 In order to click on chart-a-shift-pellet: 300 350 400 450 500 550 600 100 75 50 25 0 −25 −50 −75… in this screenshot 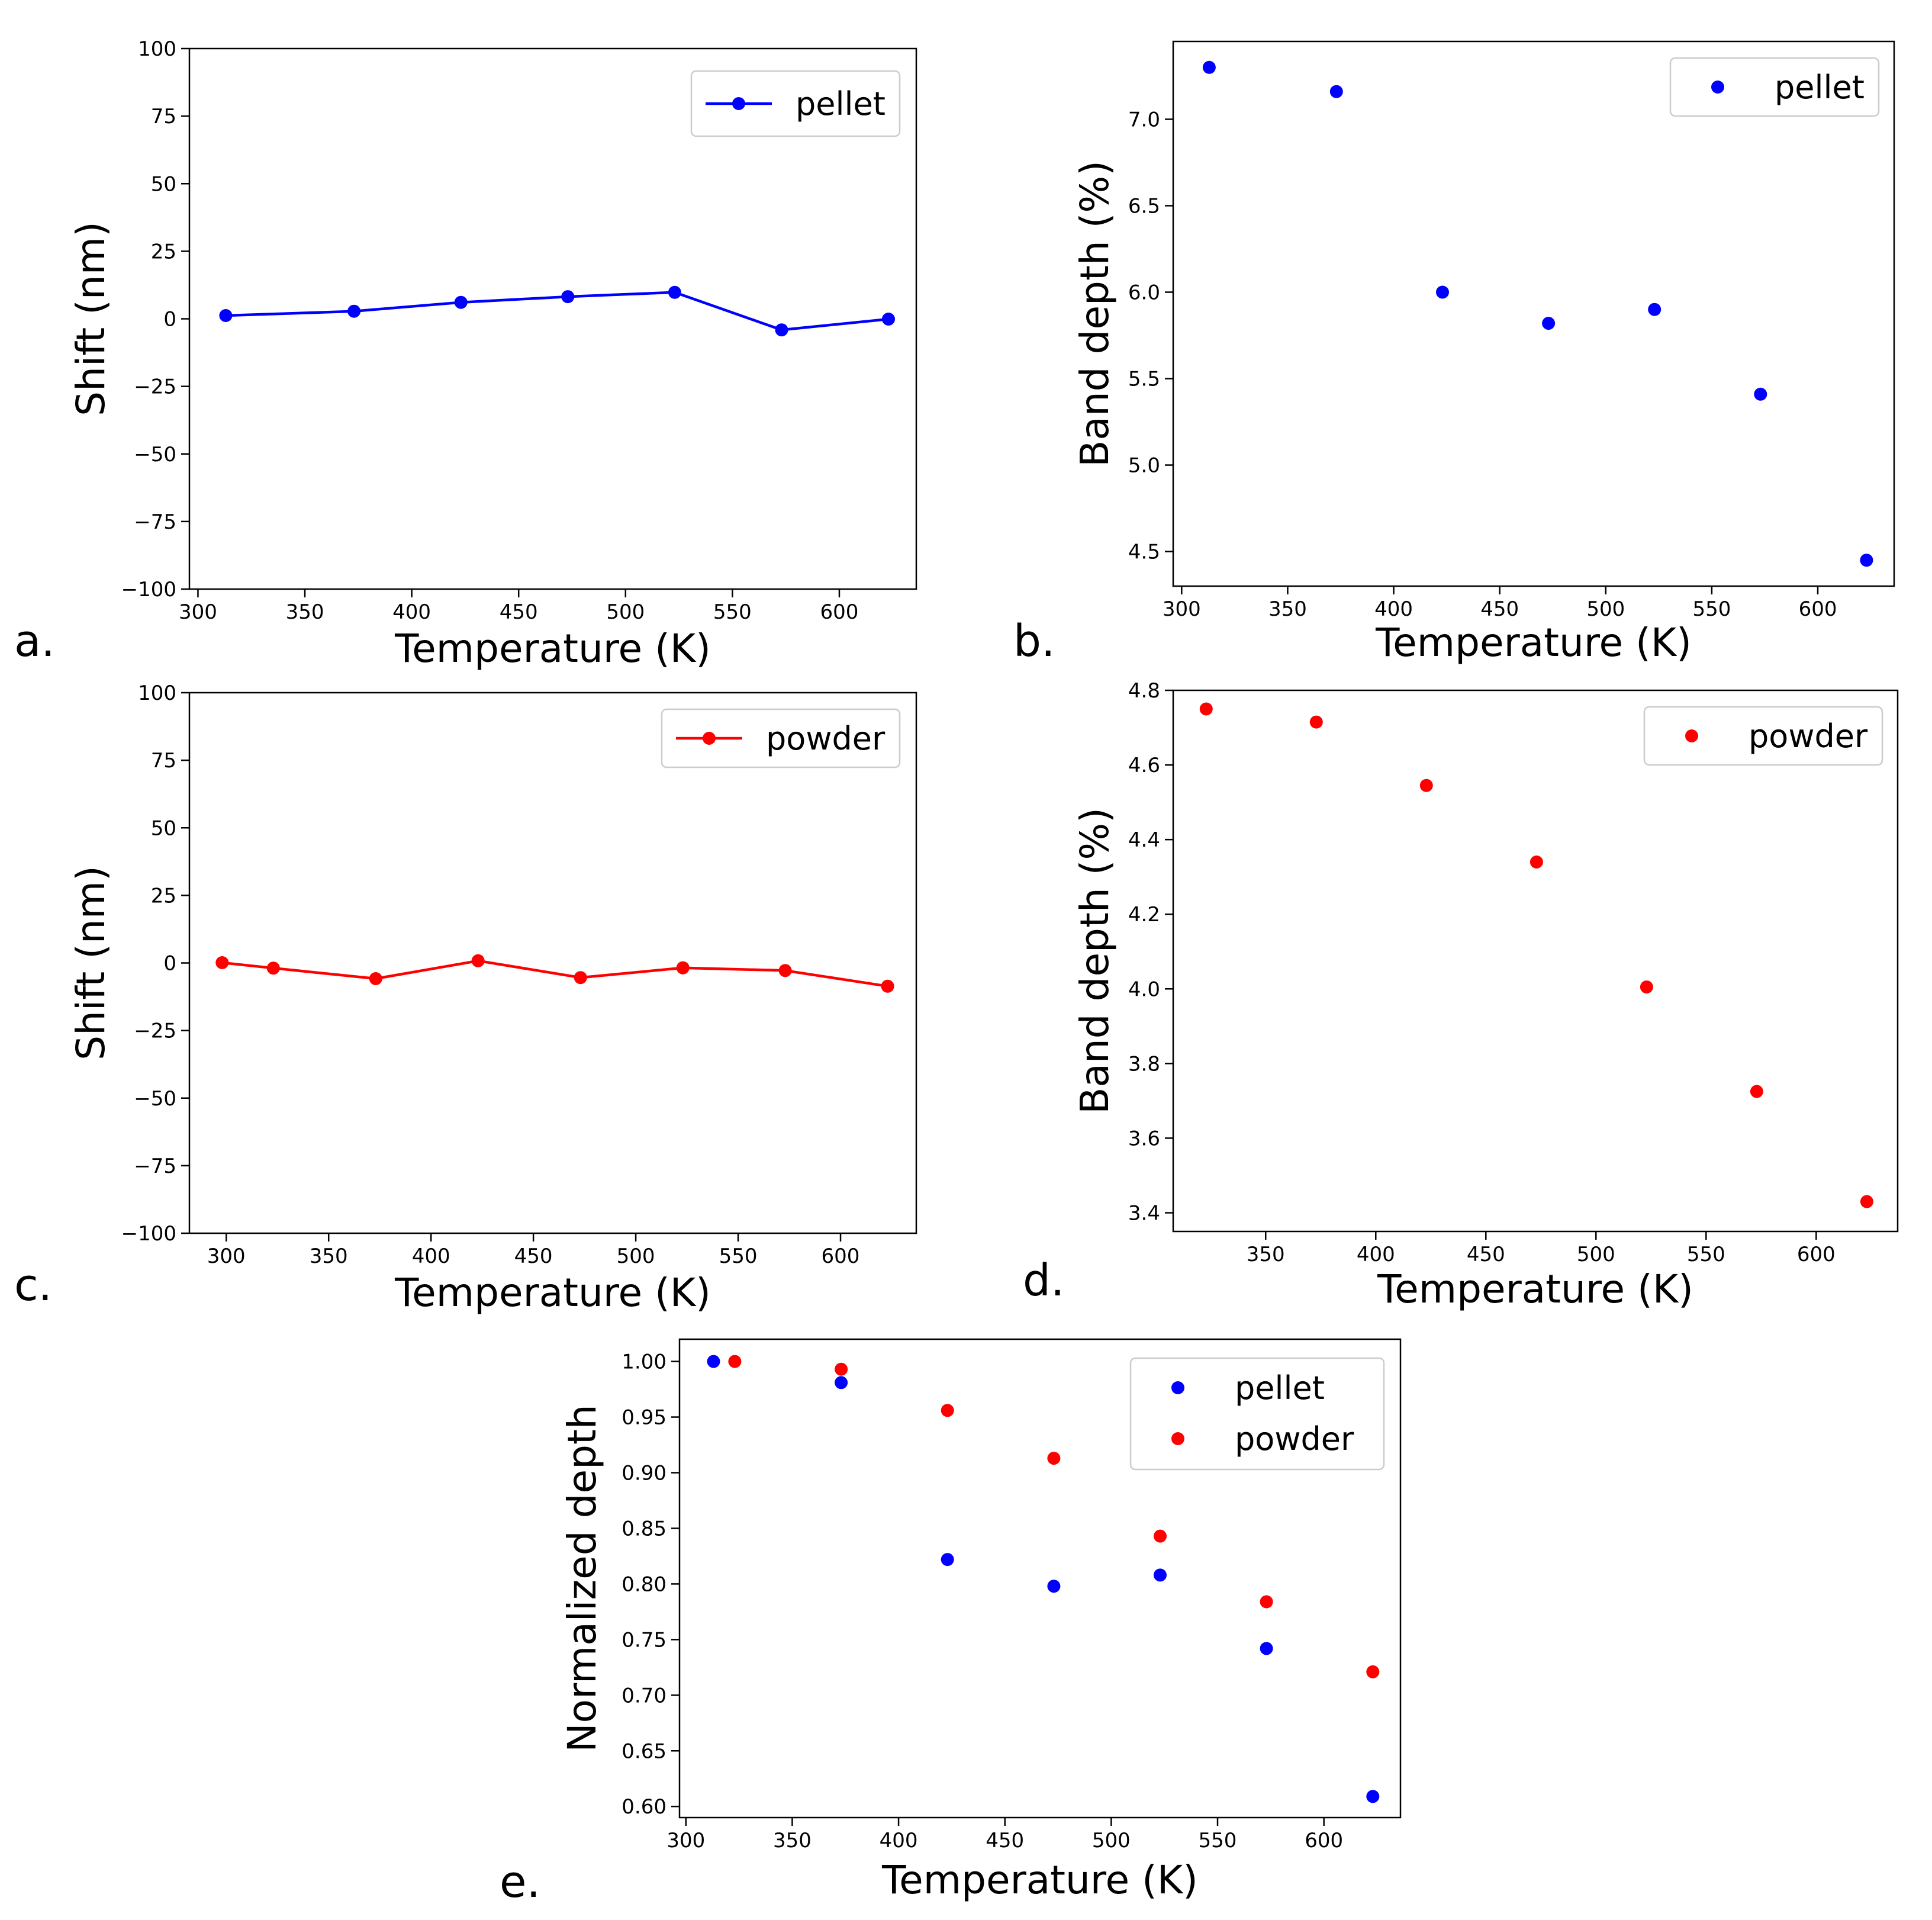, I will do `click(492, 354)`.